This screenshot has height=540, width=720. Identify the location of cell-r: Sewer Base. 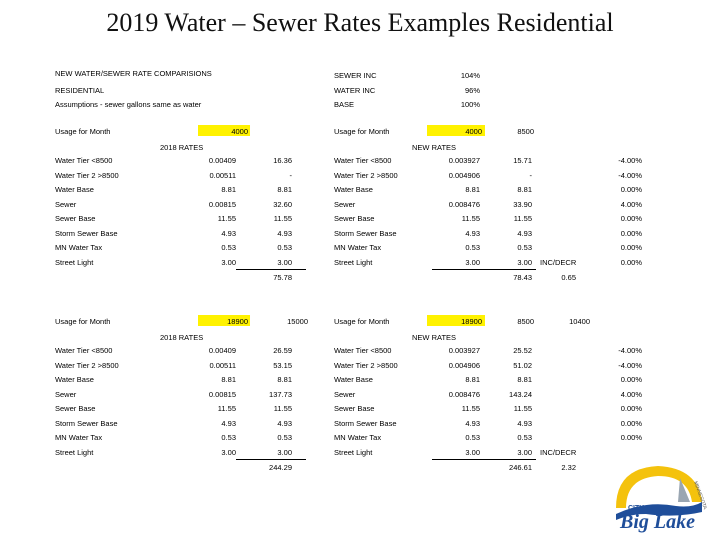
(354, 408).